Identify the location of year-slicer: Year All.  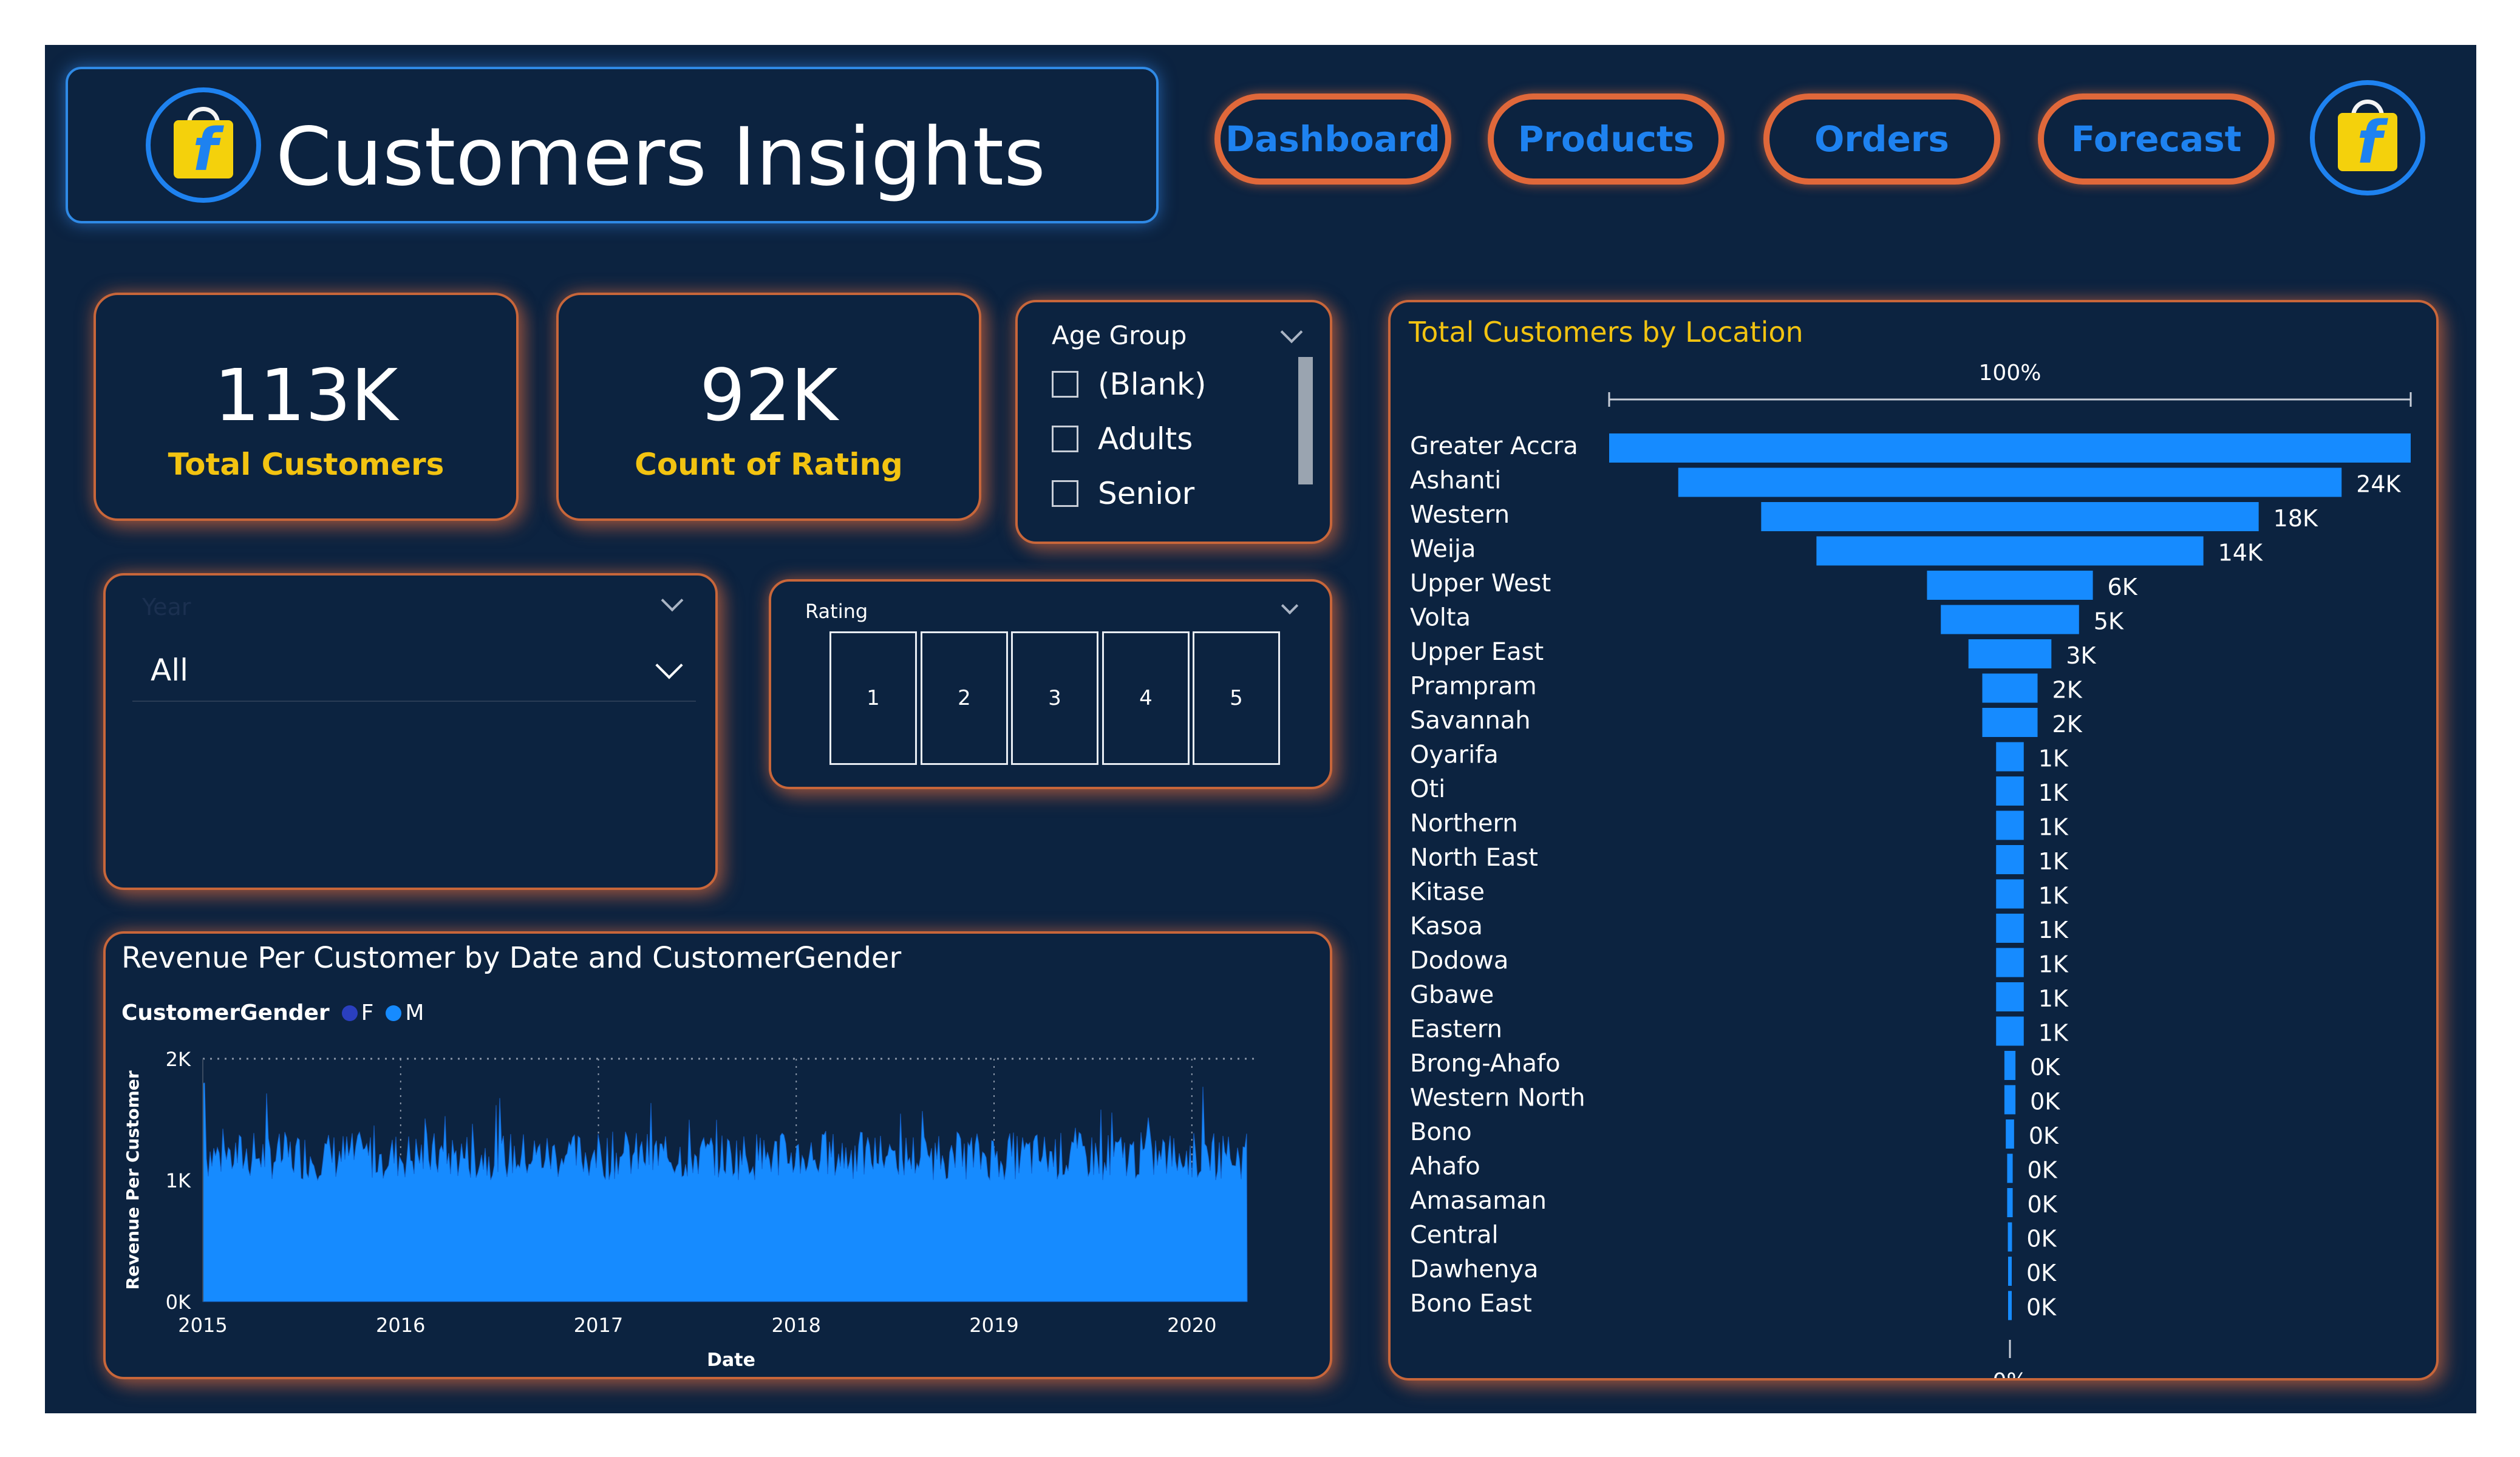
(410, 731).